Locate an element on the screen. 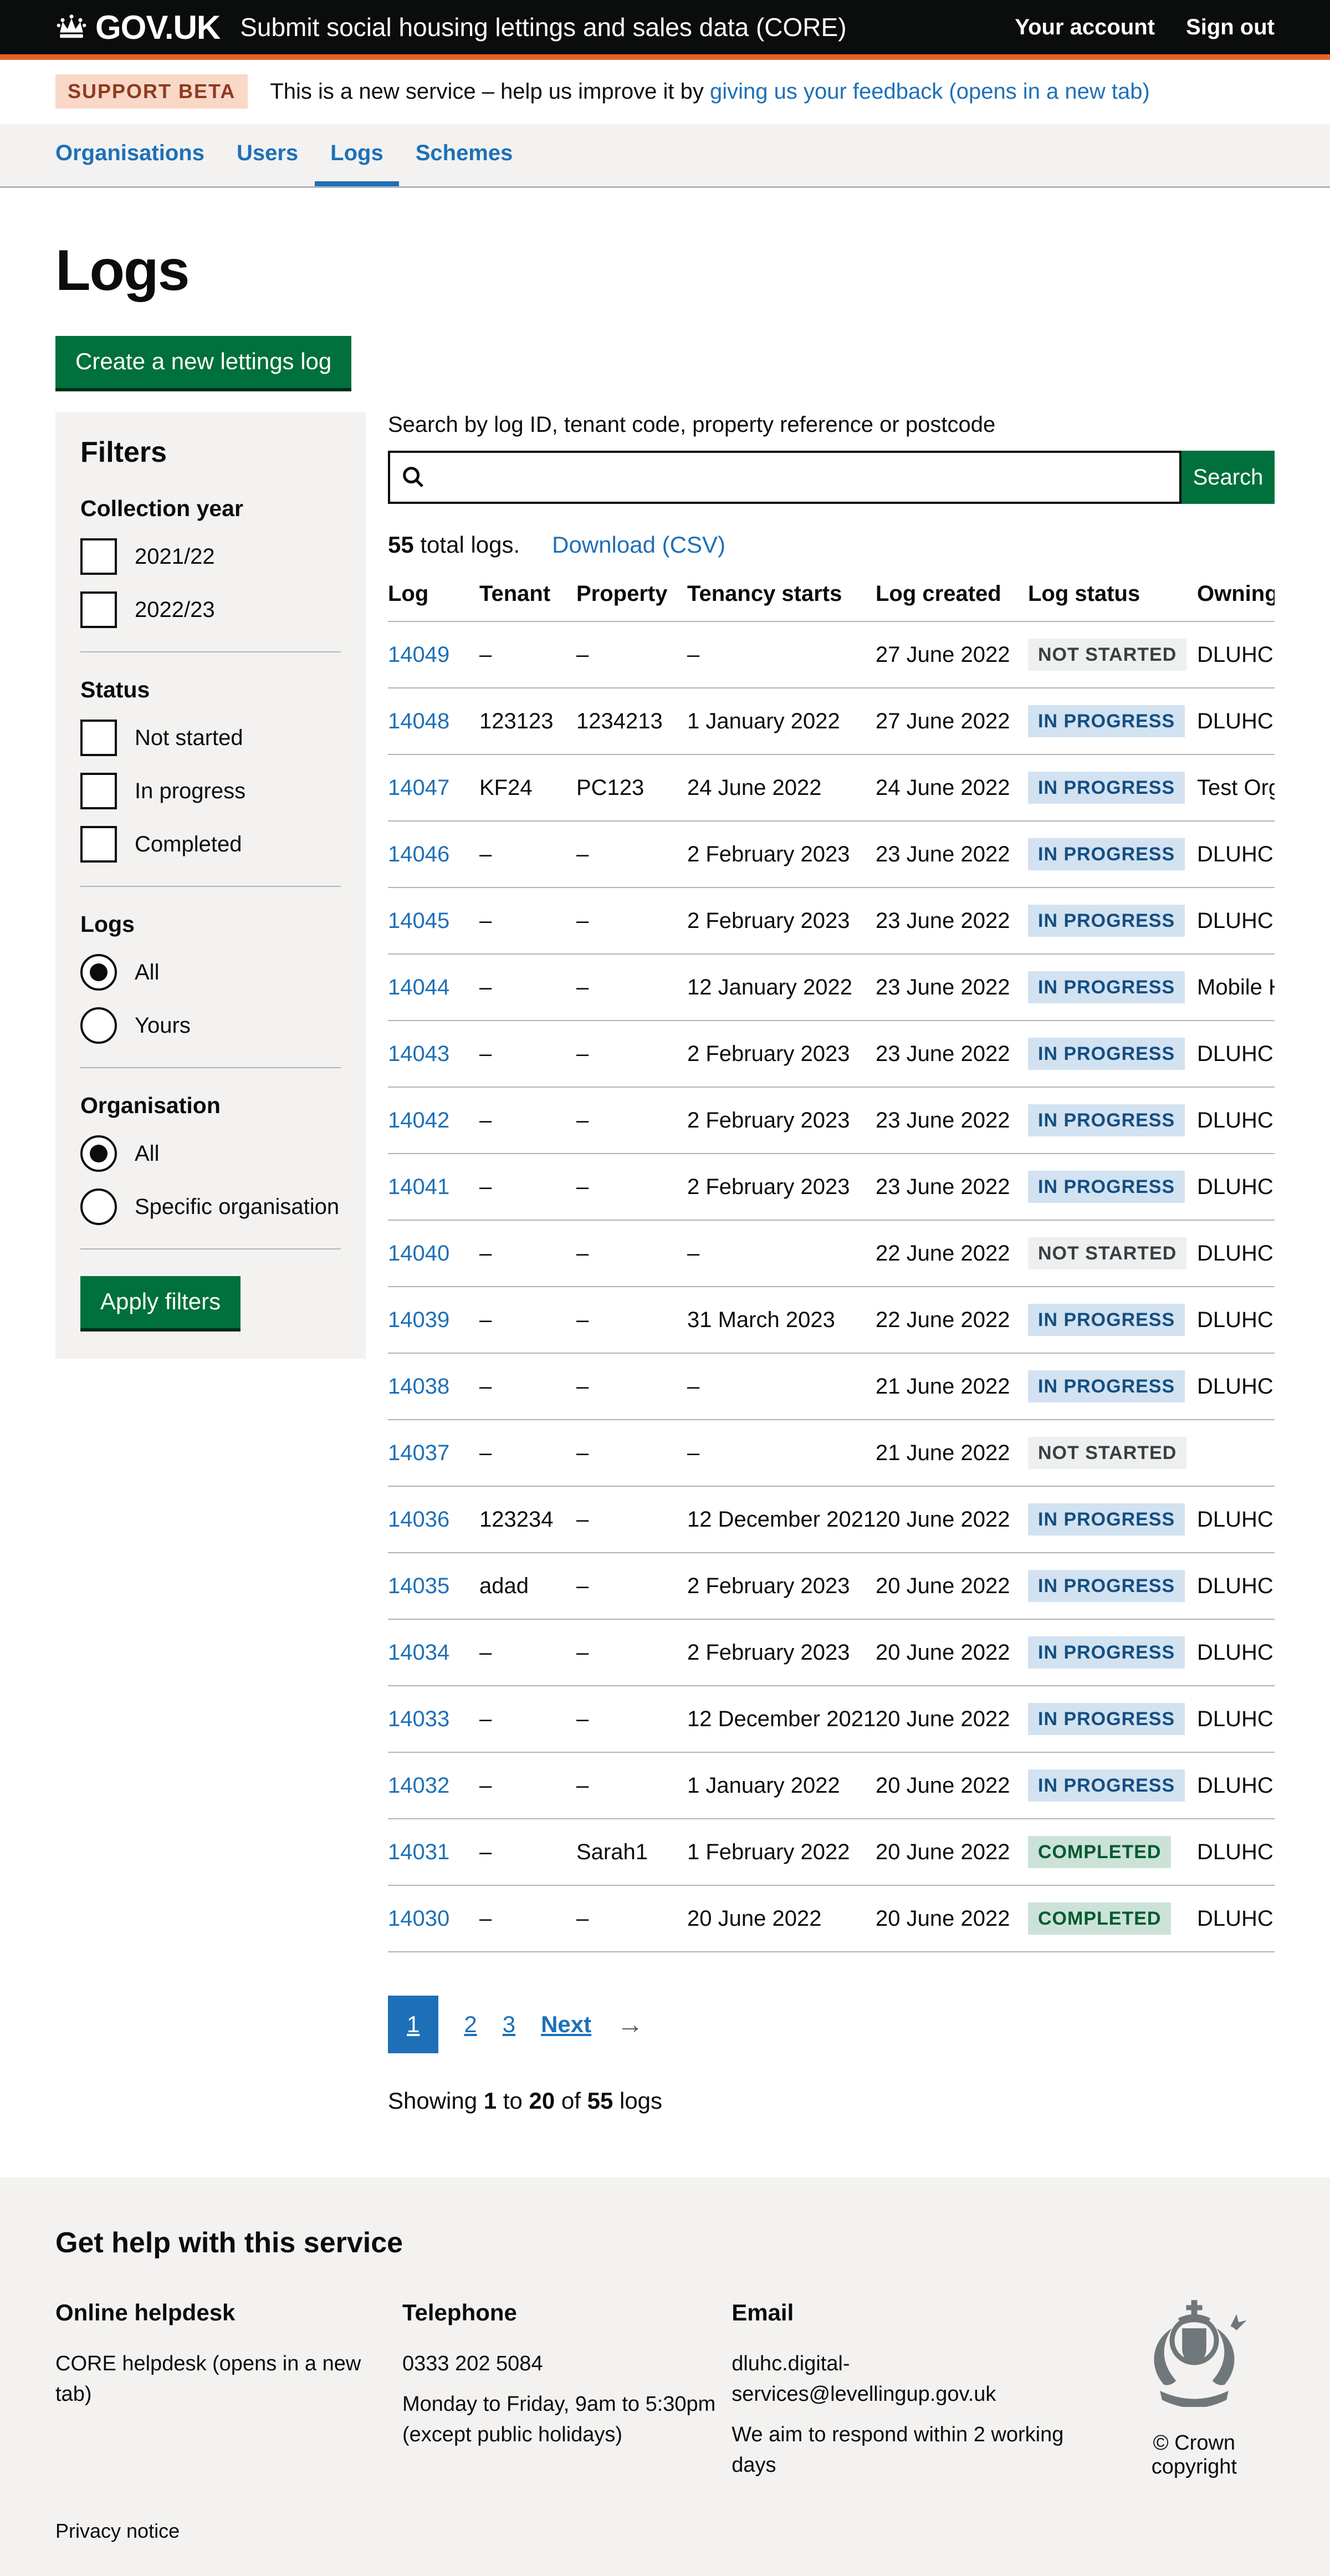  filter-group-logs: Logs All Yours is located at coordinates (210, 977).